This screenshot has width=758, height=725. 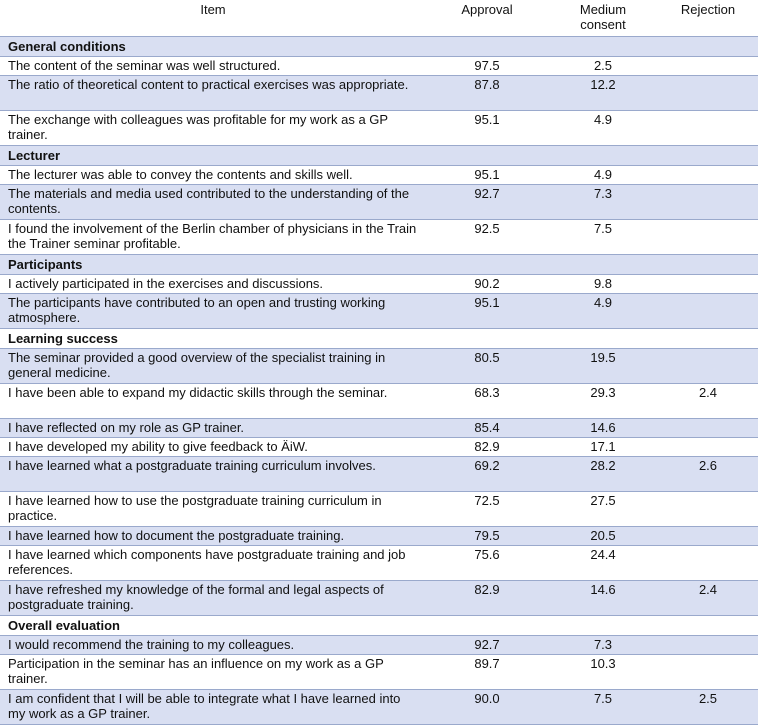 I want to click on medium-cell: 27.5, so click(x=603, y=509).